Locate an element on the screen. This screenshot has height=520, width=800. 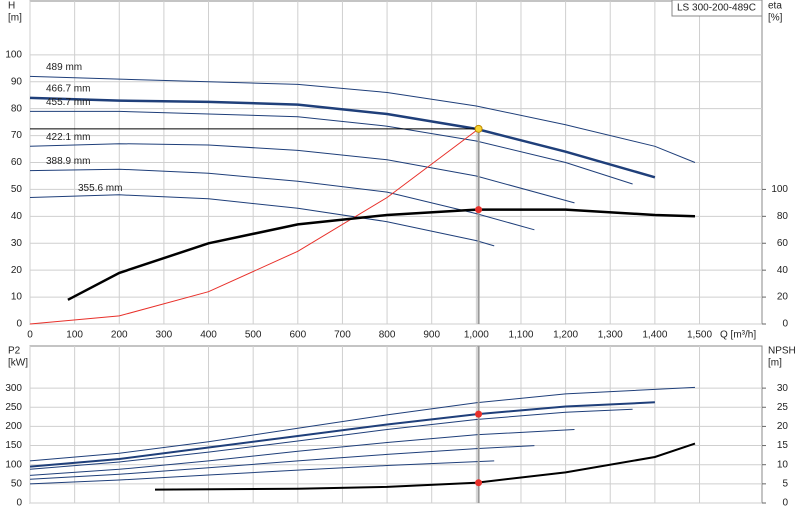
y-tick-label: 150 is located at coordinates (13, 445).